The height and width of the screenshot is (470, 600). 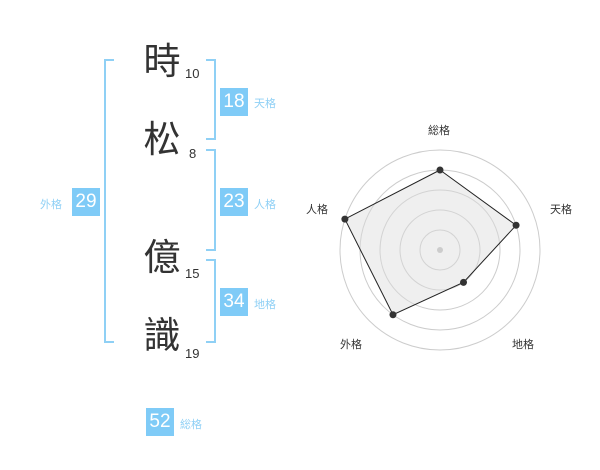 What do you see at coordinates (234, 302) in the screenshot?
I see `chikaku-value: 34` at bounding box center [234, 302].